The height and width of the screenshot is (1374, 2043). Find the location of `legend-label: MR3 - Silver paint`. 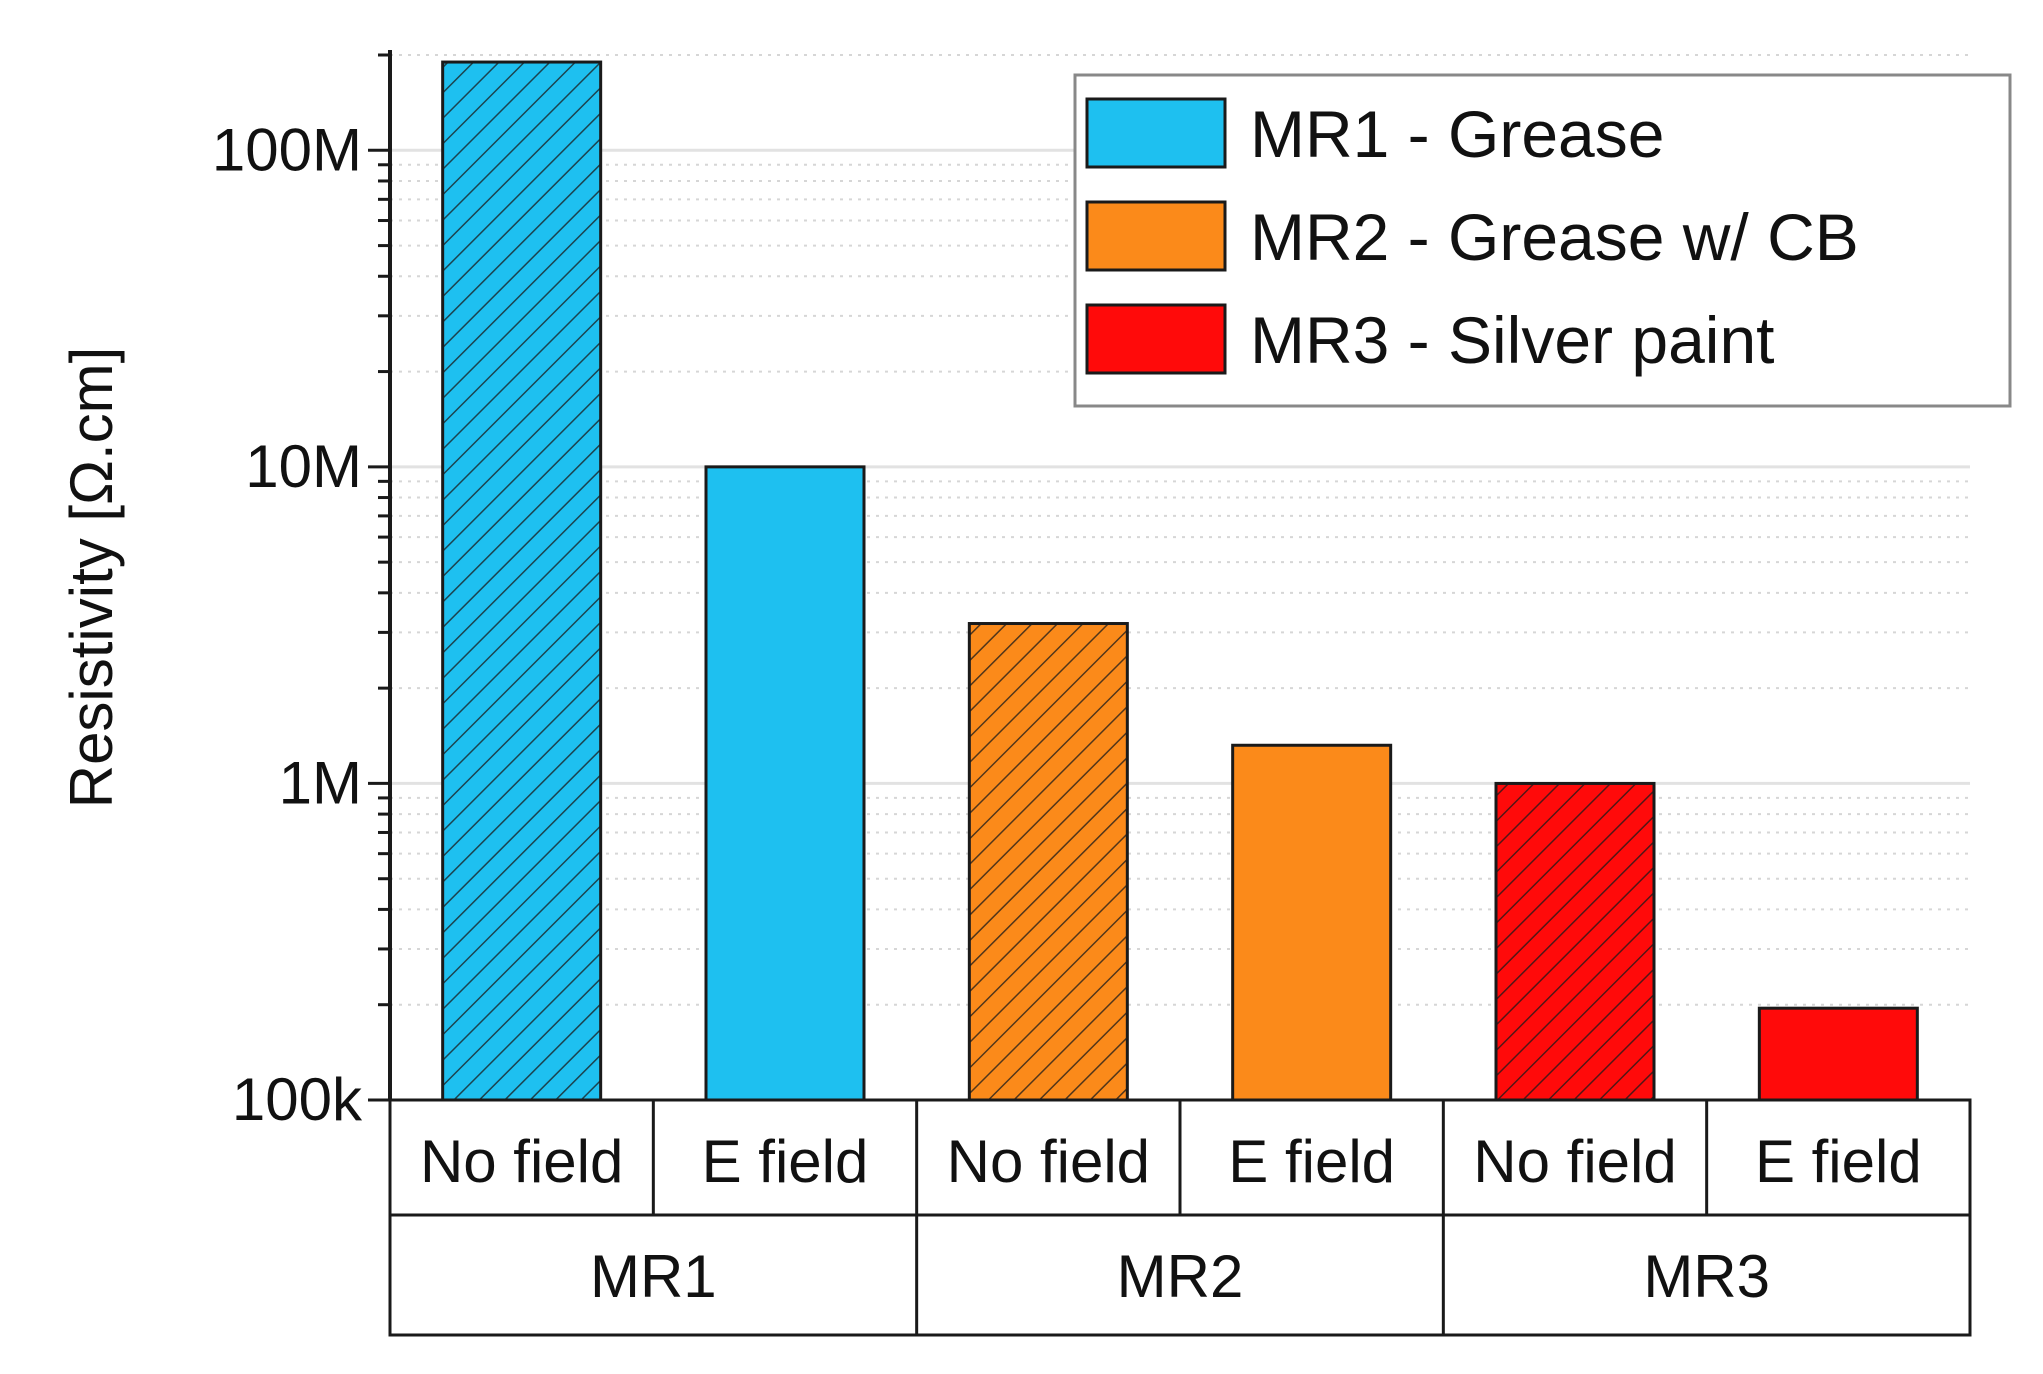

legend-label: MR3 - Silver paint is located at coordinates (1512, 340).